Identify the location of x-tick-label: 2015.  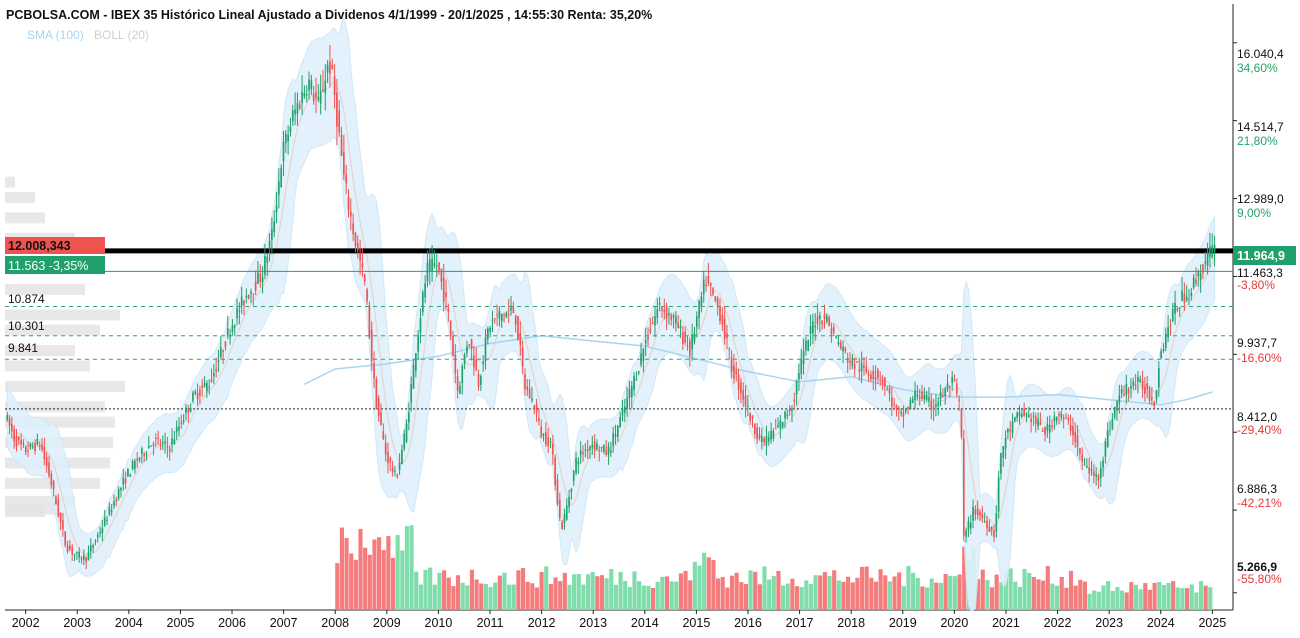
(696, 623).